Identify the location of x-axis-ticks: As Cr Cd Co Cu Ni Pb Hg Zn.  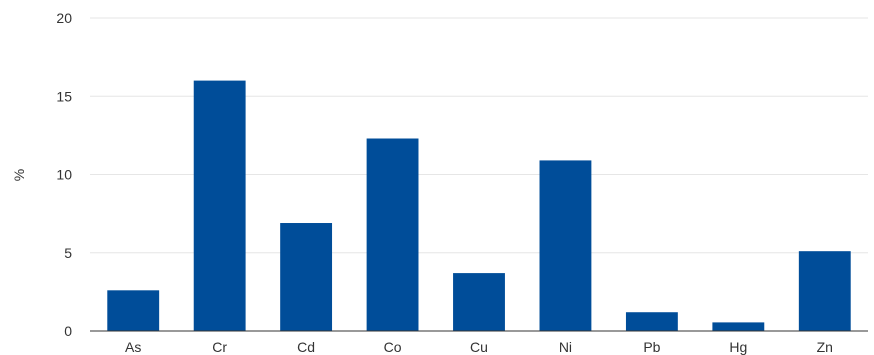
(479, 347).